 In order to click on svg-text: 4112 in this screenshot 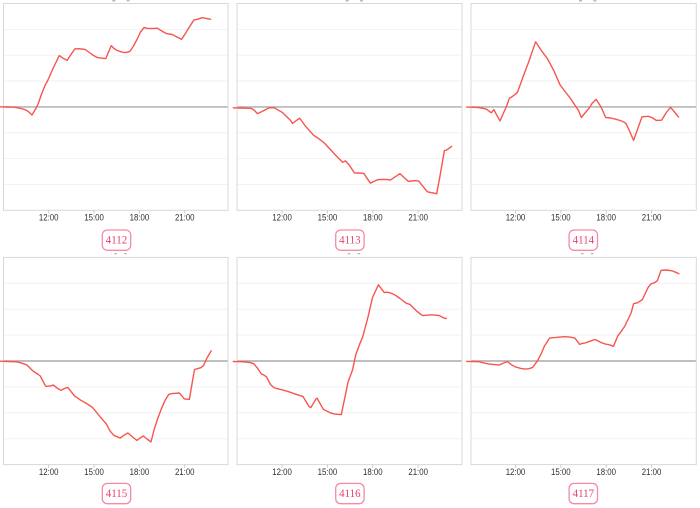, I will do `click(117, 241)`.